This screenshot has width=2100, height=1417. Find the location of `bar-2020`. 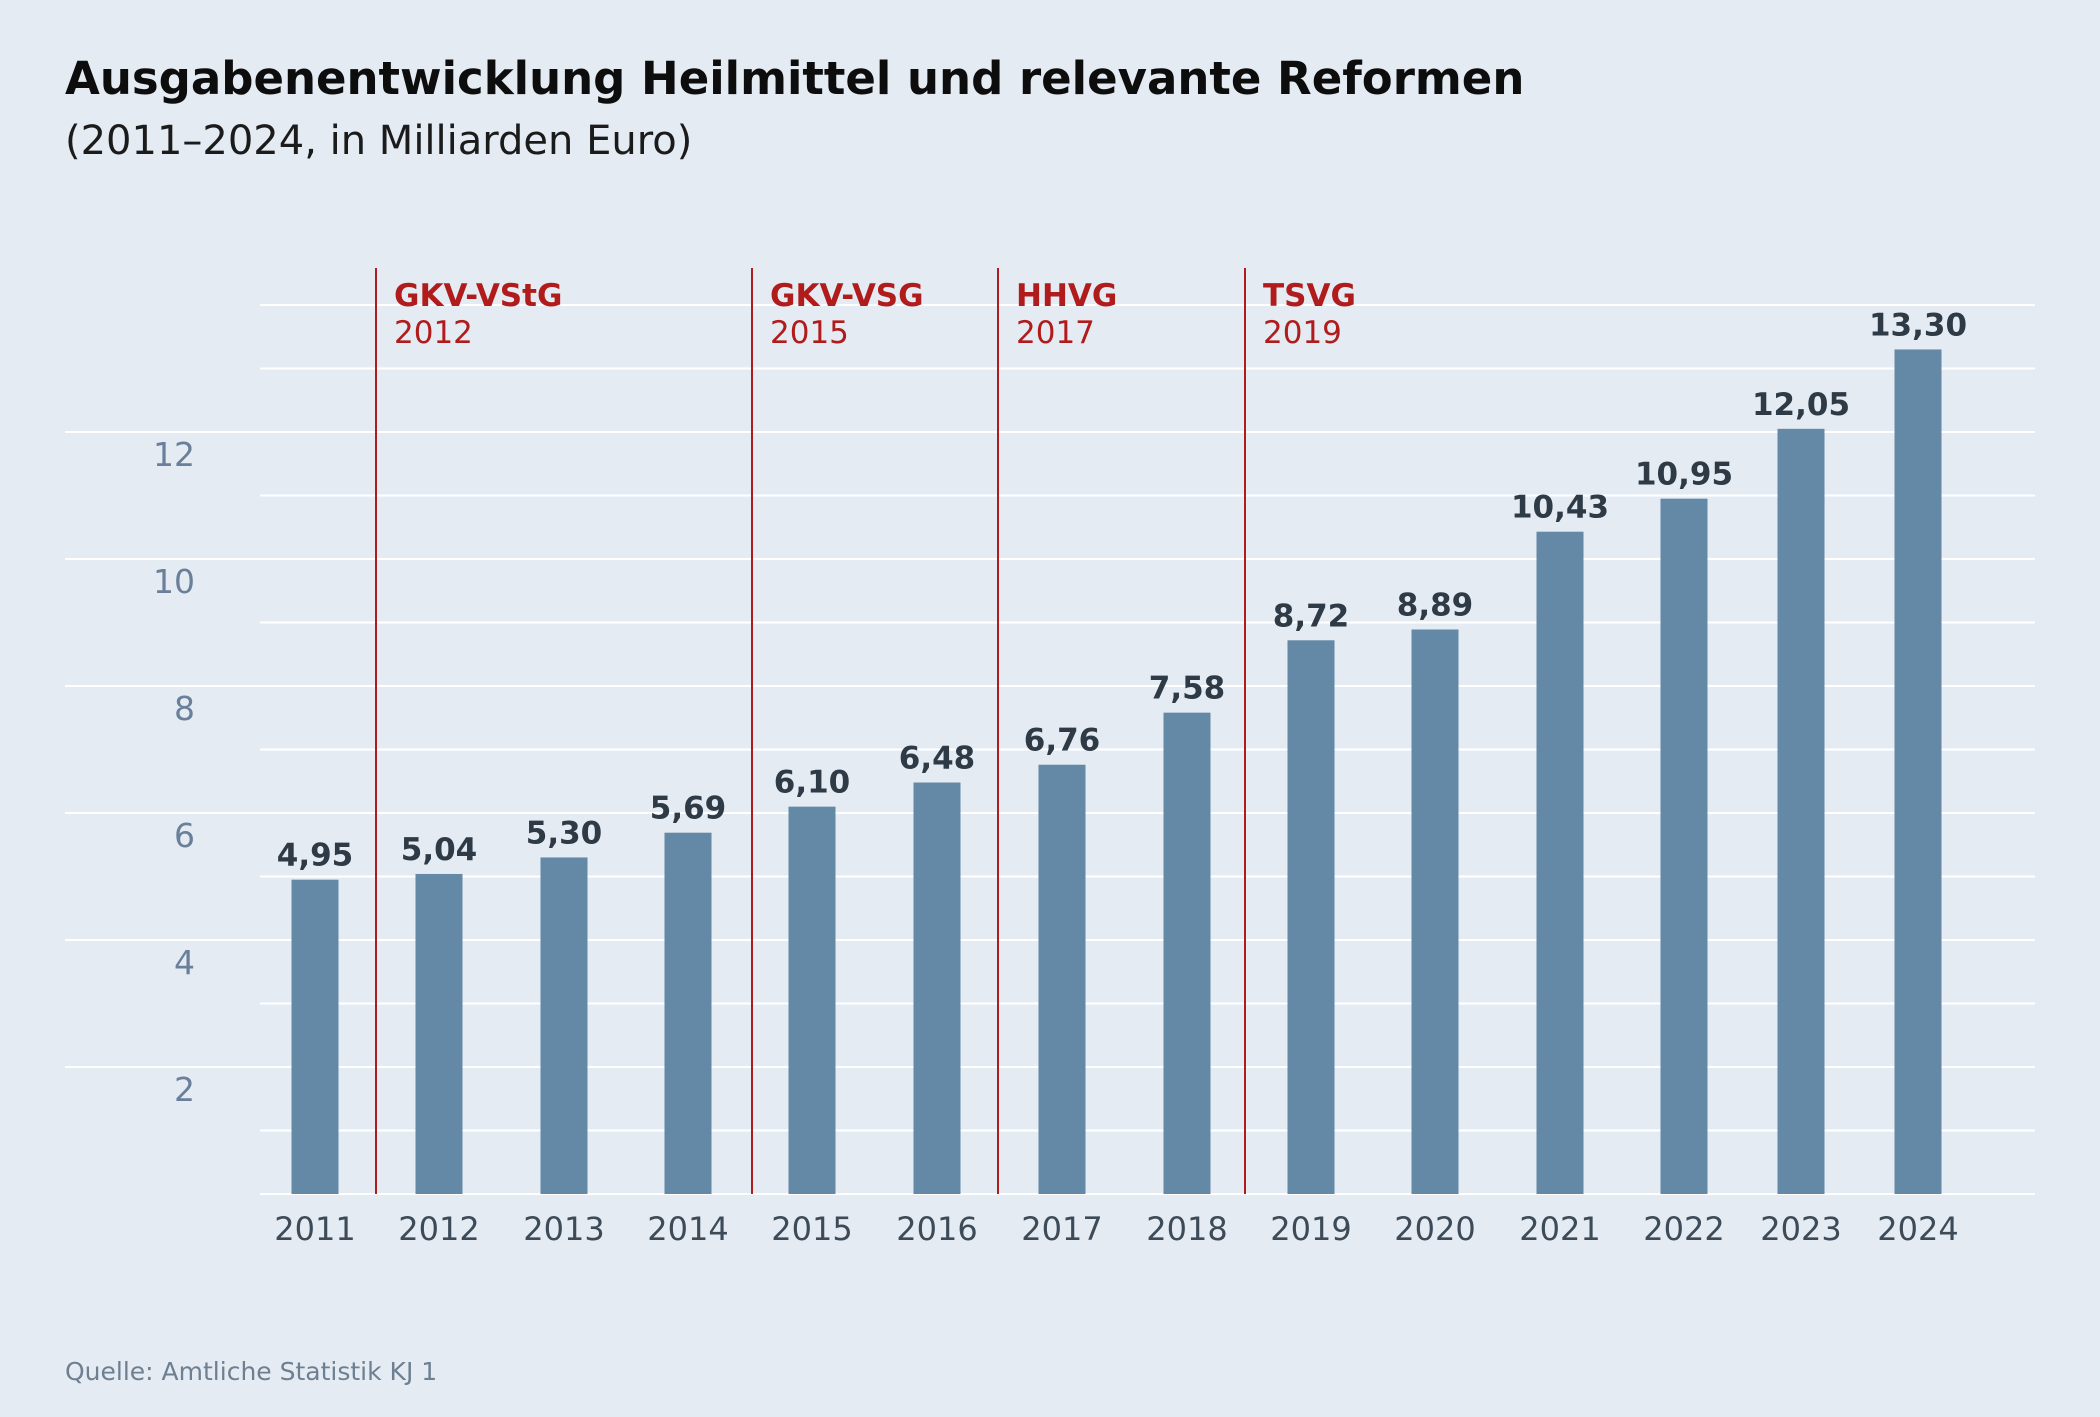

bar-2020 is located at coordinates (1435, 911).